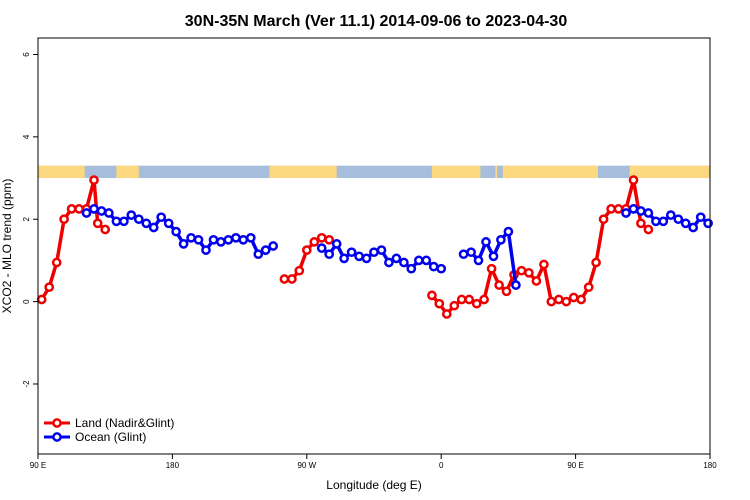 The height and width of the screenshot is (500, 750). Describe the element at coordinates (26, 54) in the screenshot. I see `y-tick-label-4: 6` at that location.